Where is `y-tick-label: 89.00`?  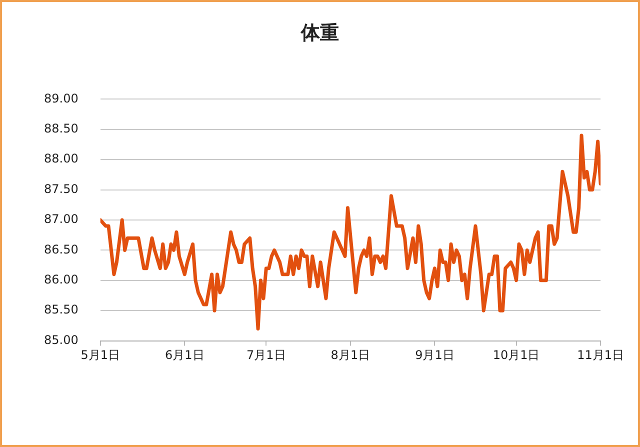
y-tick-label: 89.00 is located at coordinates (61, 98).